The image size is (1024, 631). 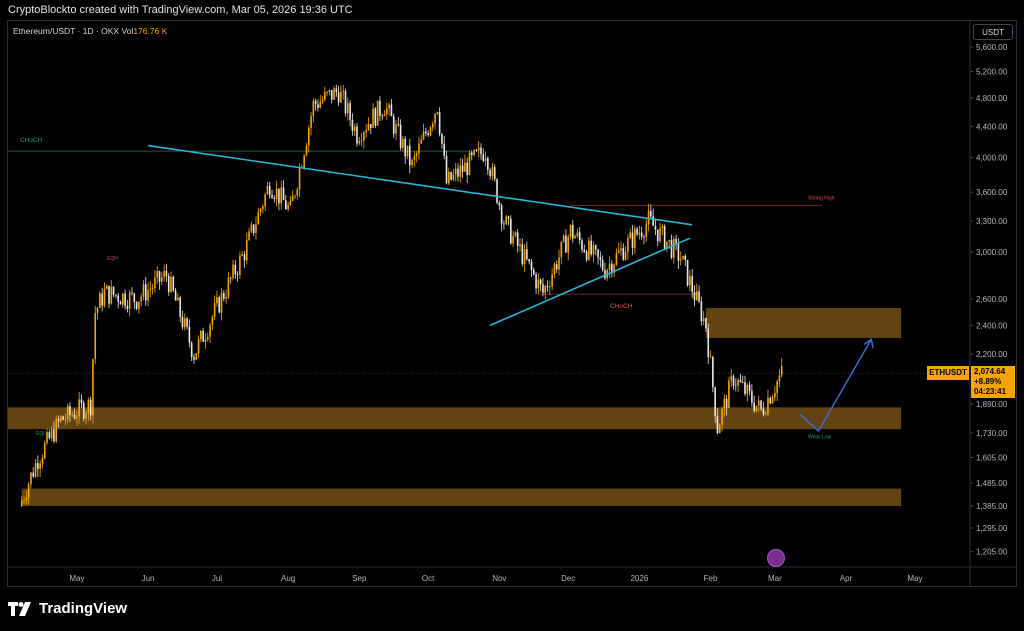 I want to click on time-axis-tick: Oct, so click(x=428, y=578).